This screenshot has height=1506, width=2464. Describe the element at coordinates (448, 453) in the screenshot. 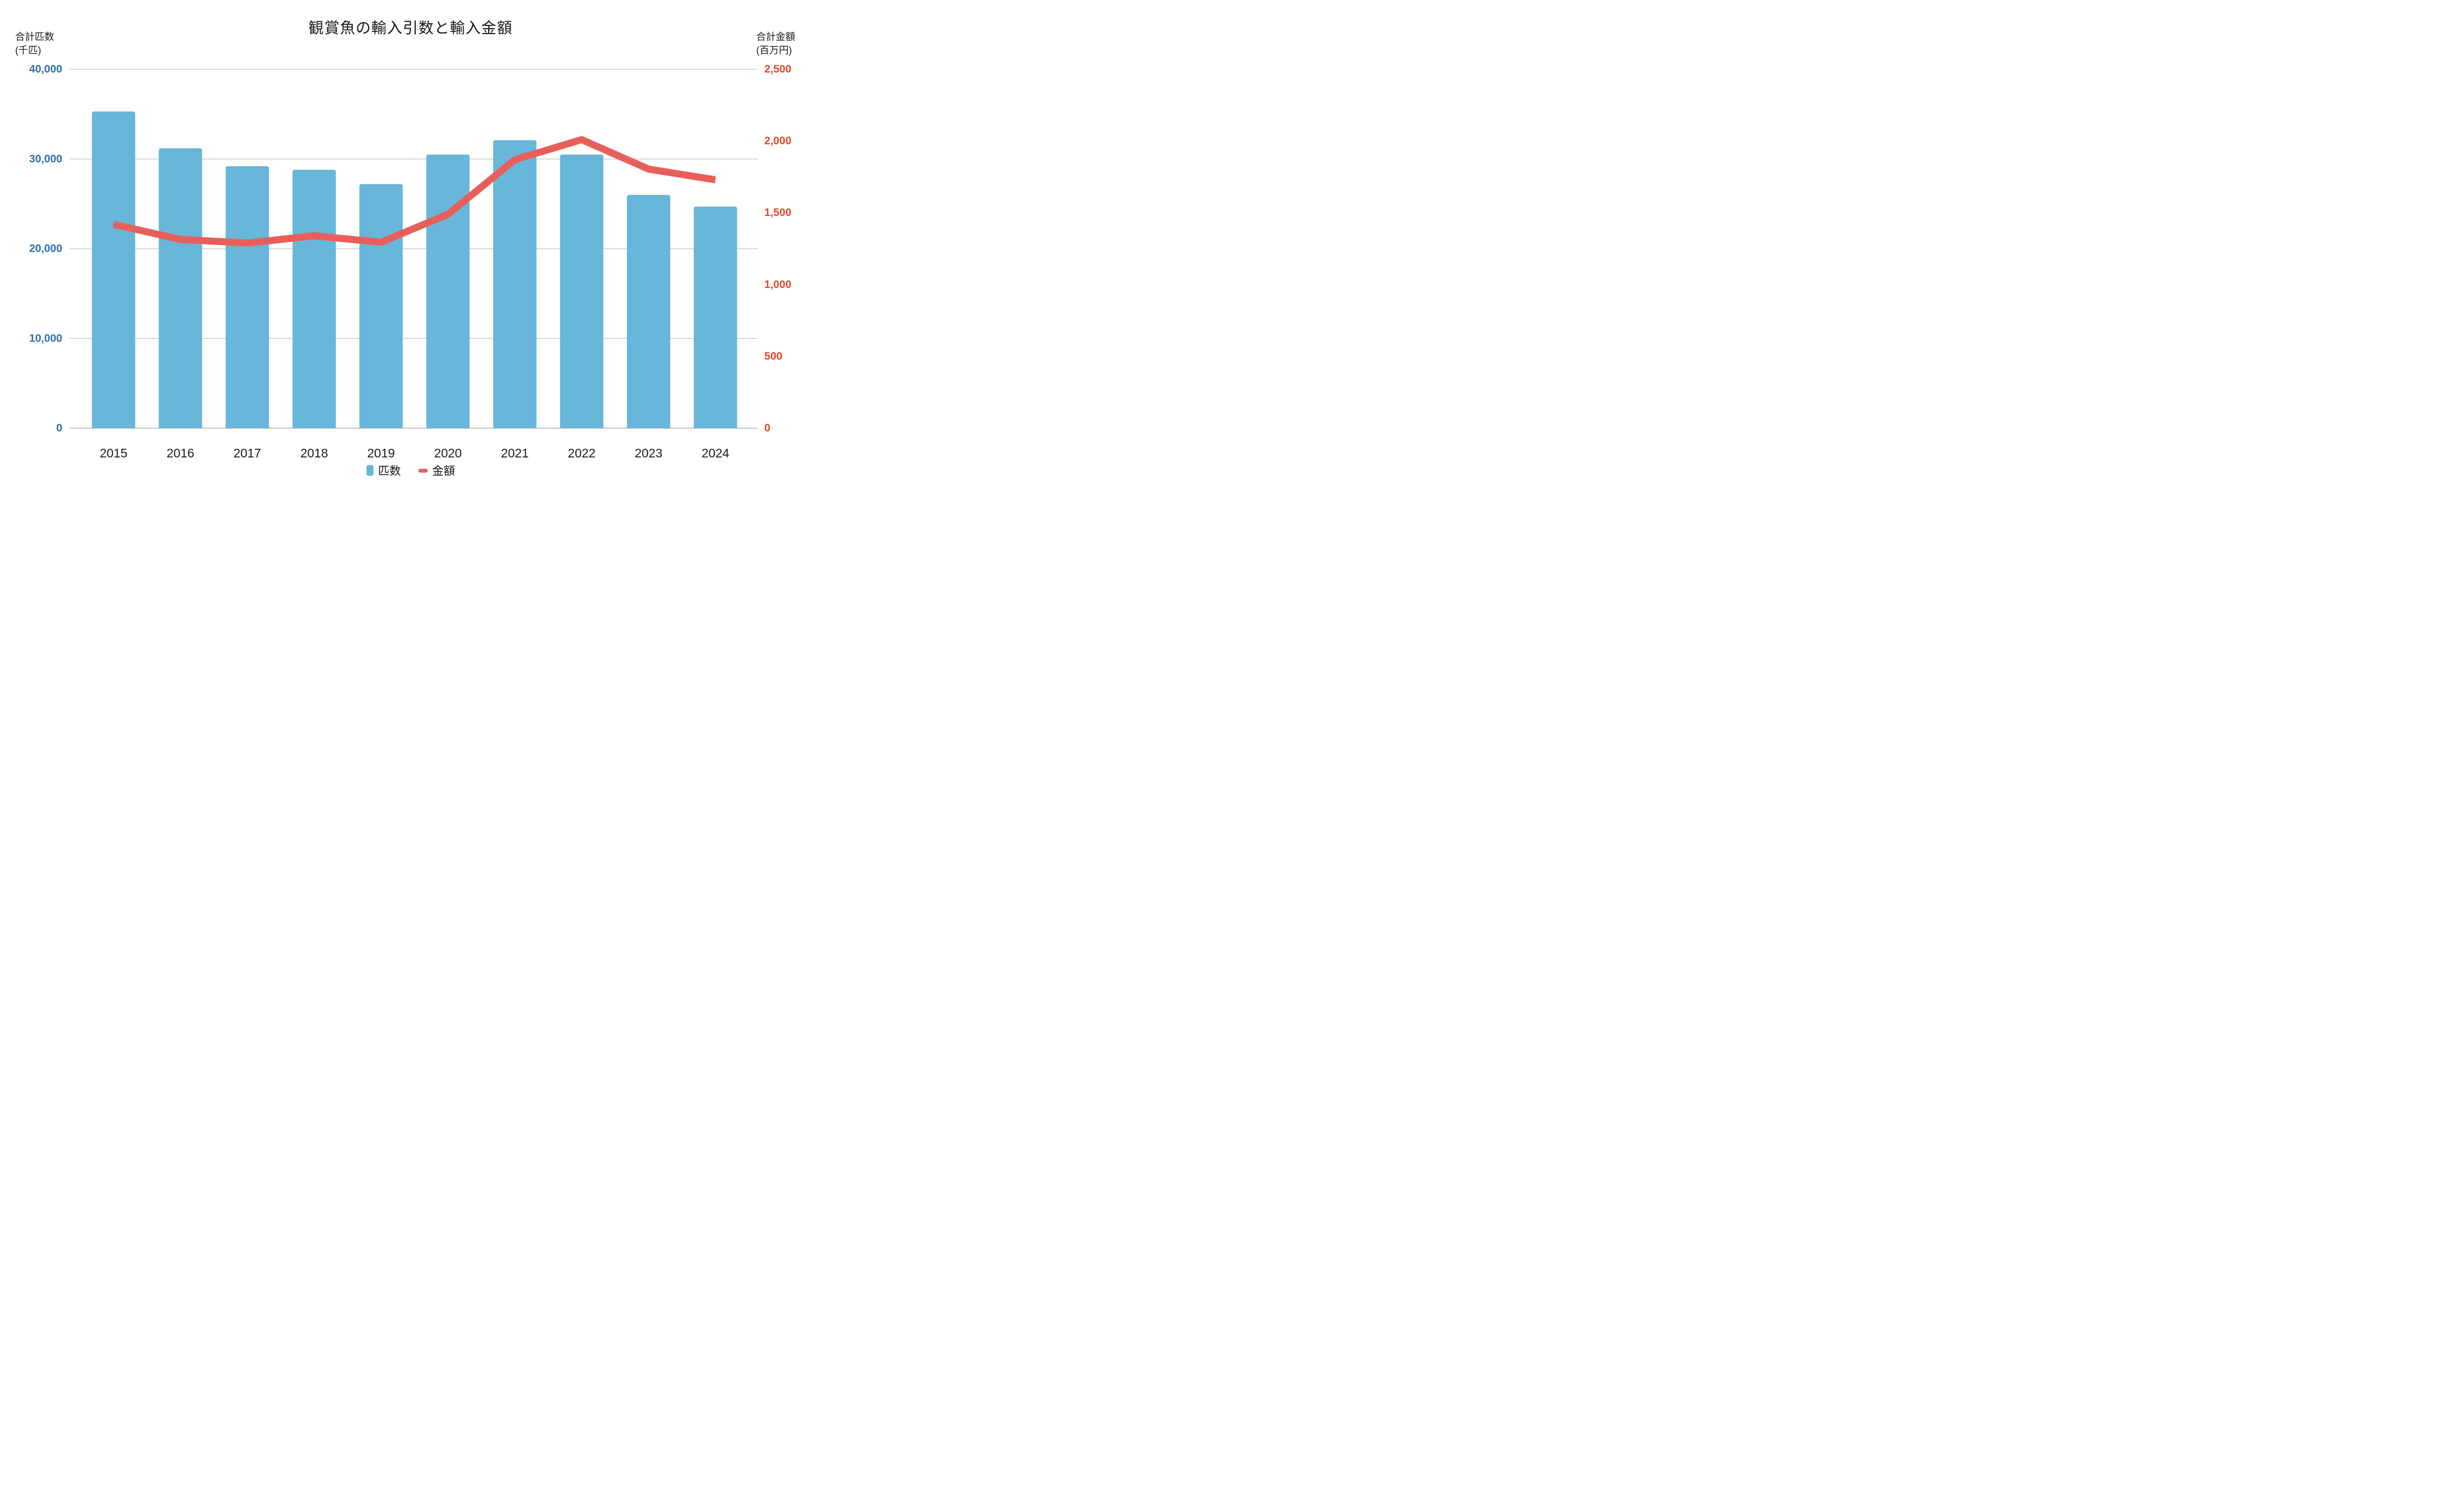

I see `x-axis-label-2020: 2020` at that location.